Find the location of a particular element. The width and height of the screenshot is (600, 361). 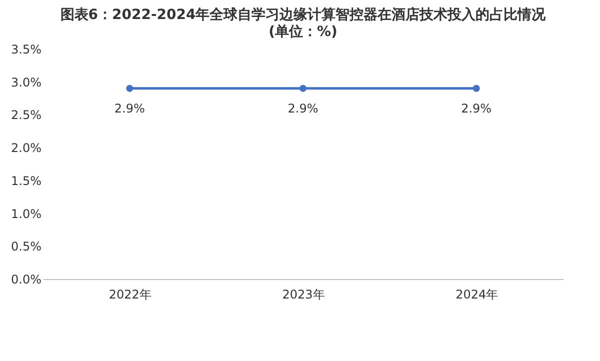

y-tick-label: 3.0% is located at coordinates (26, 82).